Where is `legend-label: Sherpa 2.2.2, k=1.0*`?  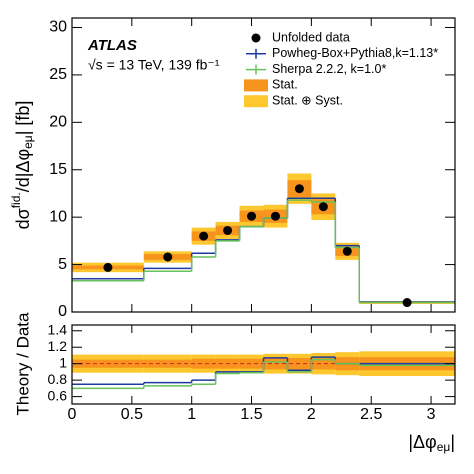 legend-label: Sherpa 2.2.2, k=1.0* is located at coordinates (329, 69).